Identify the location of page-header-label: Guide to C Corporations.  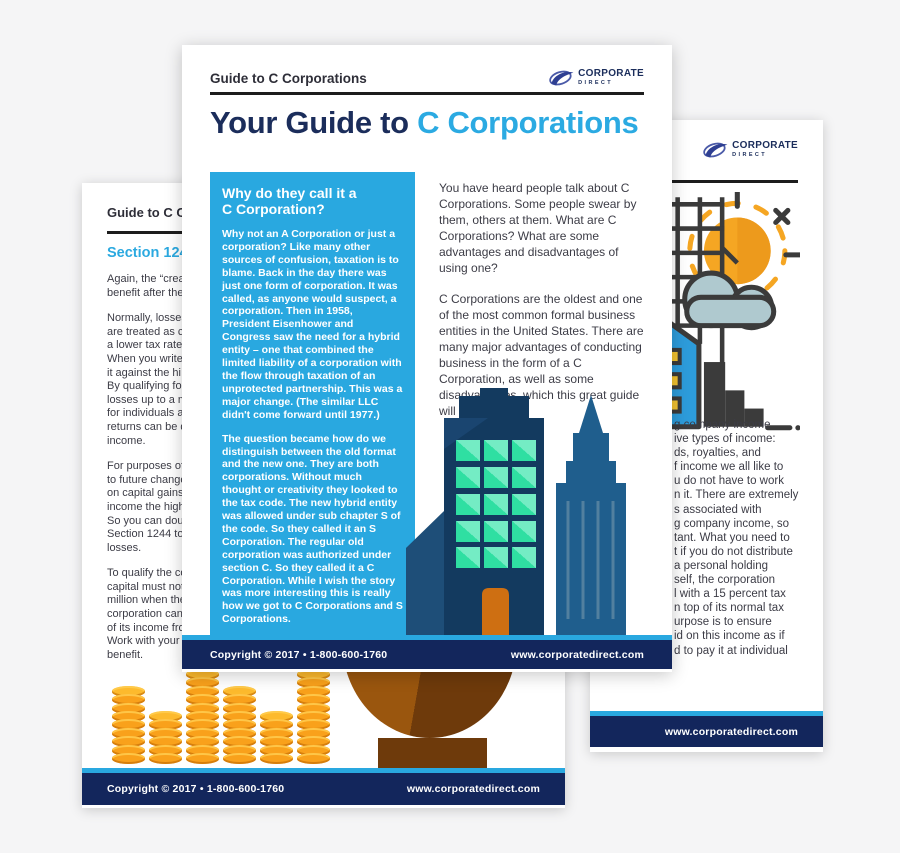
(288, 78).